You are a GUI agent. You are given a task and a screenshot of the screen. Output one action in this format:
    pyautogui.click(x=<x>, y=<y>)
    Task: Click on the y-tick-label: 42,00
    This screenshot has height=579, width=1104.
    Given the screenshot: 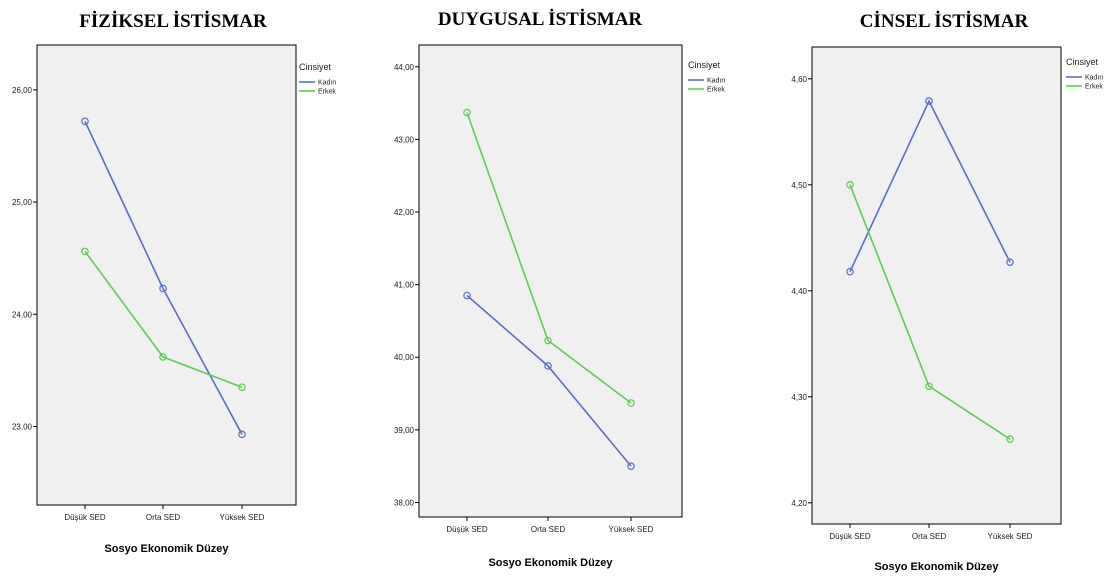 What is the action you would take?
    pyautogui.click(x=404, y=212)
    